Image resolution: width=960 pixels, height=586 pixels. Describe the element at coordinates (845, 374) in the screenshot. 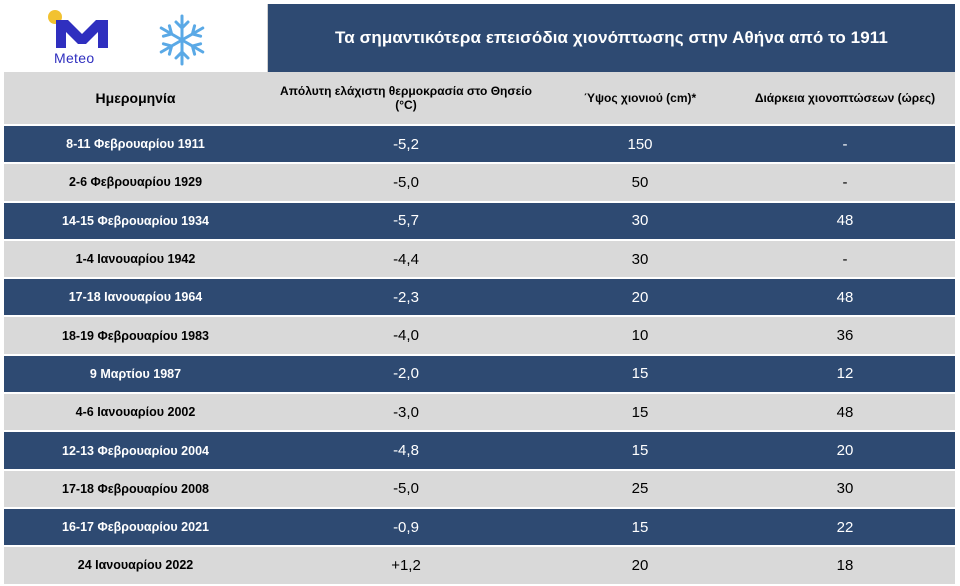

I see `duration-cell: 12` at that location.